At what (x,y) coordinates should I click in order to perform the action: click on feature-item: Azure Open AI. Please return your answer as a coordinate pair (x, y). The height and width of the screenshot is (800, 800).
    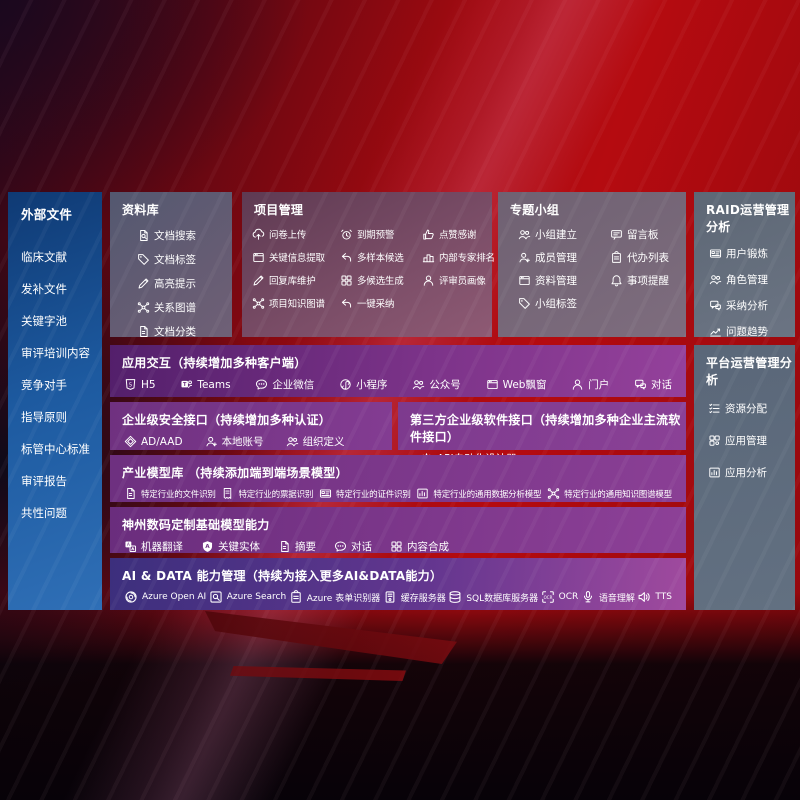
    Looking at the image, I should click on (165, 597).